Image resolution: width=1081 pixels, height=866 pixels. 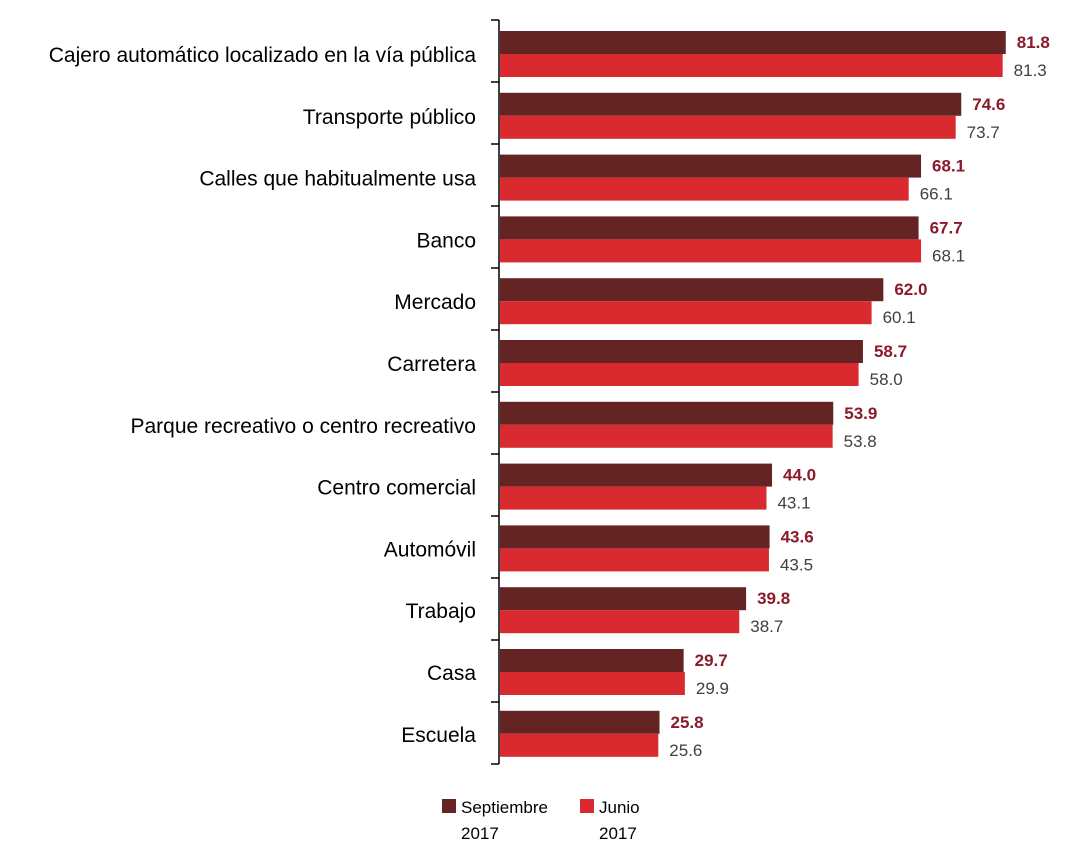 I want to click on value-label-junio: 68.1, so click(x=948, y=255).